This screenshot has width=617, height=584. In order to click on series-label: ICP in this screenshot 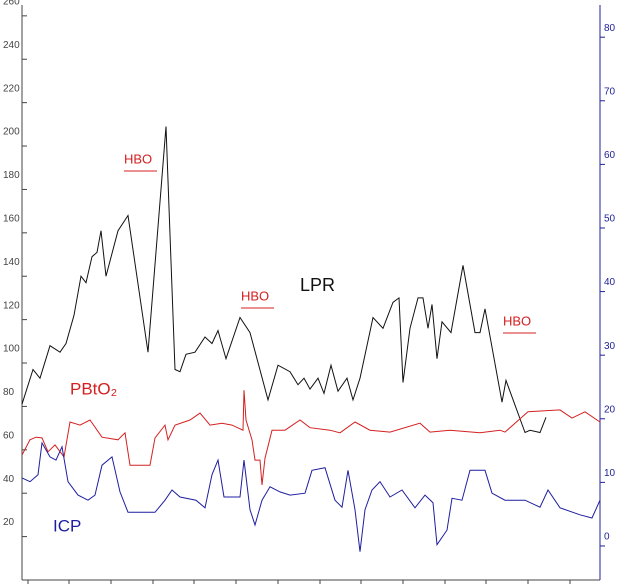, I will do `click(67, 525)`.